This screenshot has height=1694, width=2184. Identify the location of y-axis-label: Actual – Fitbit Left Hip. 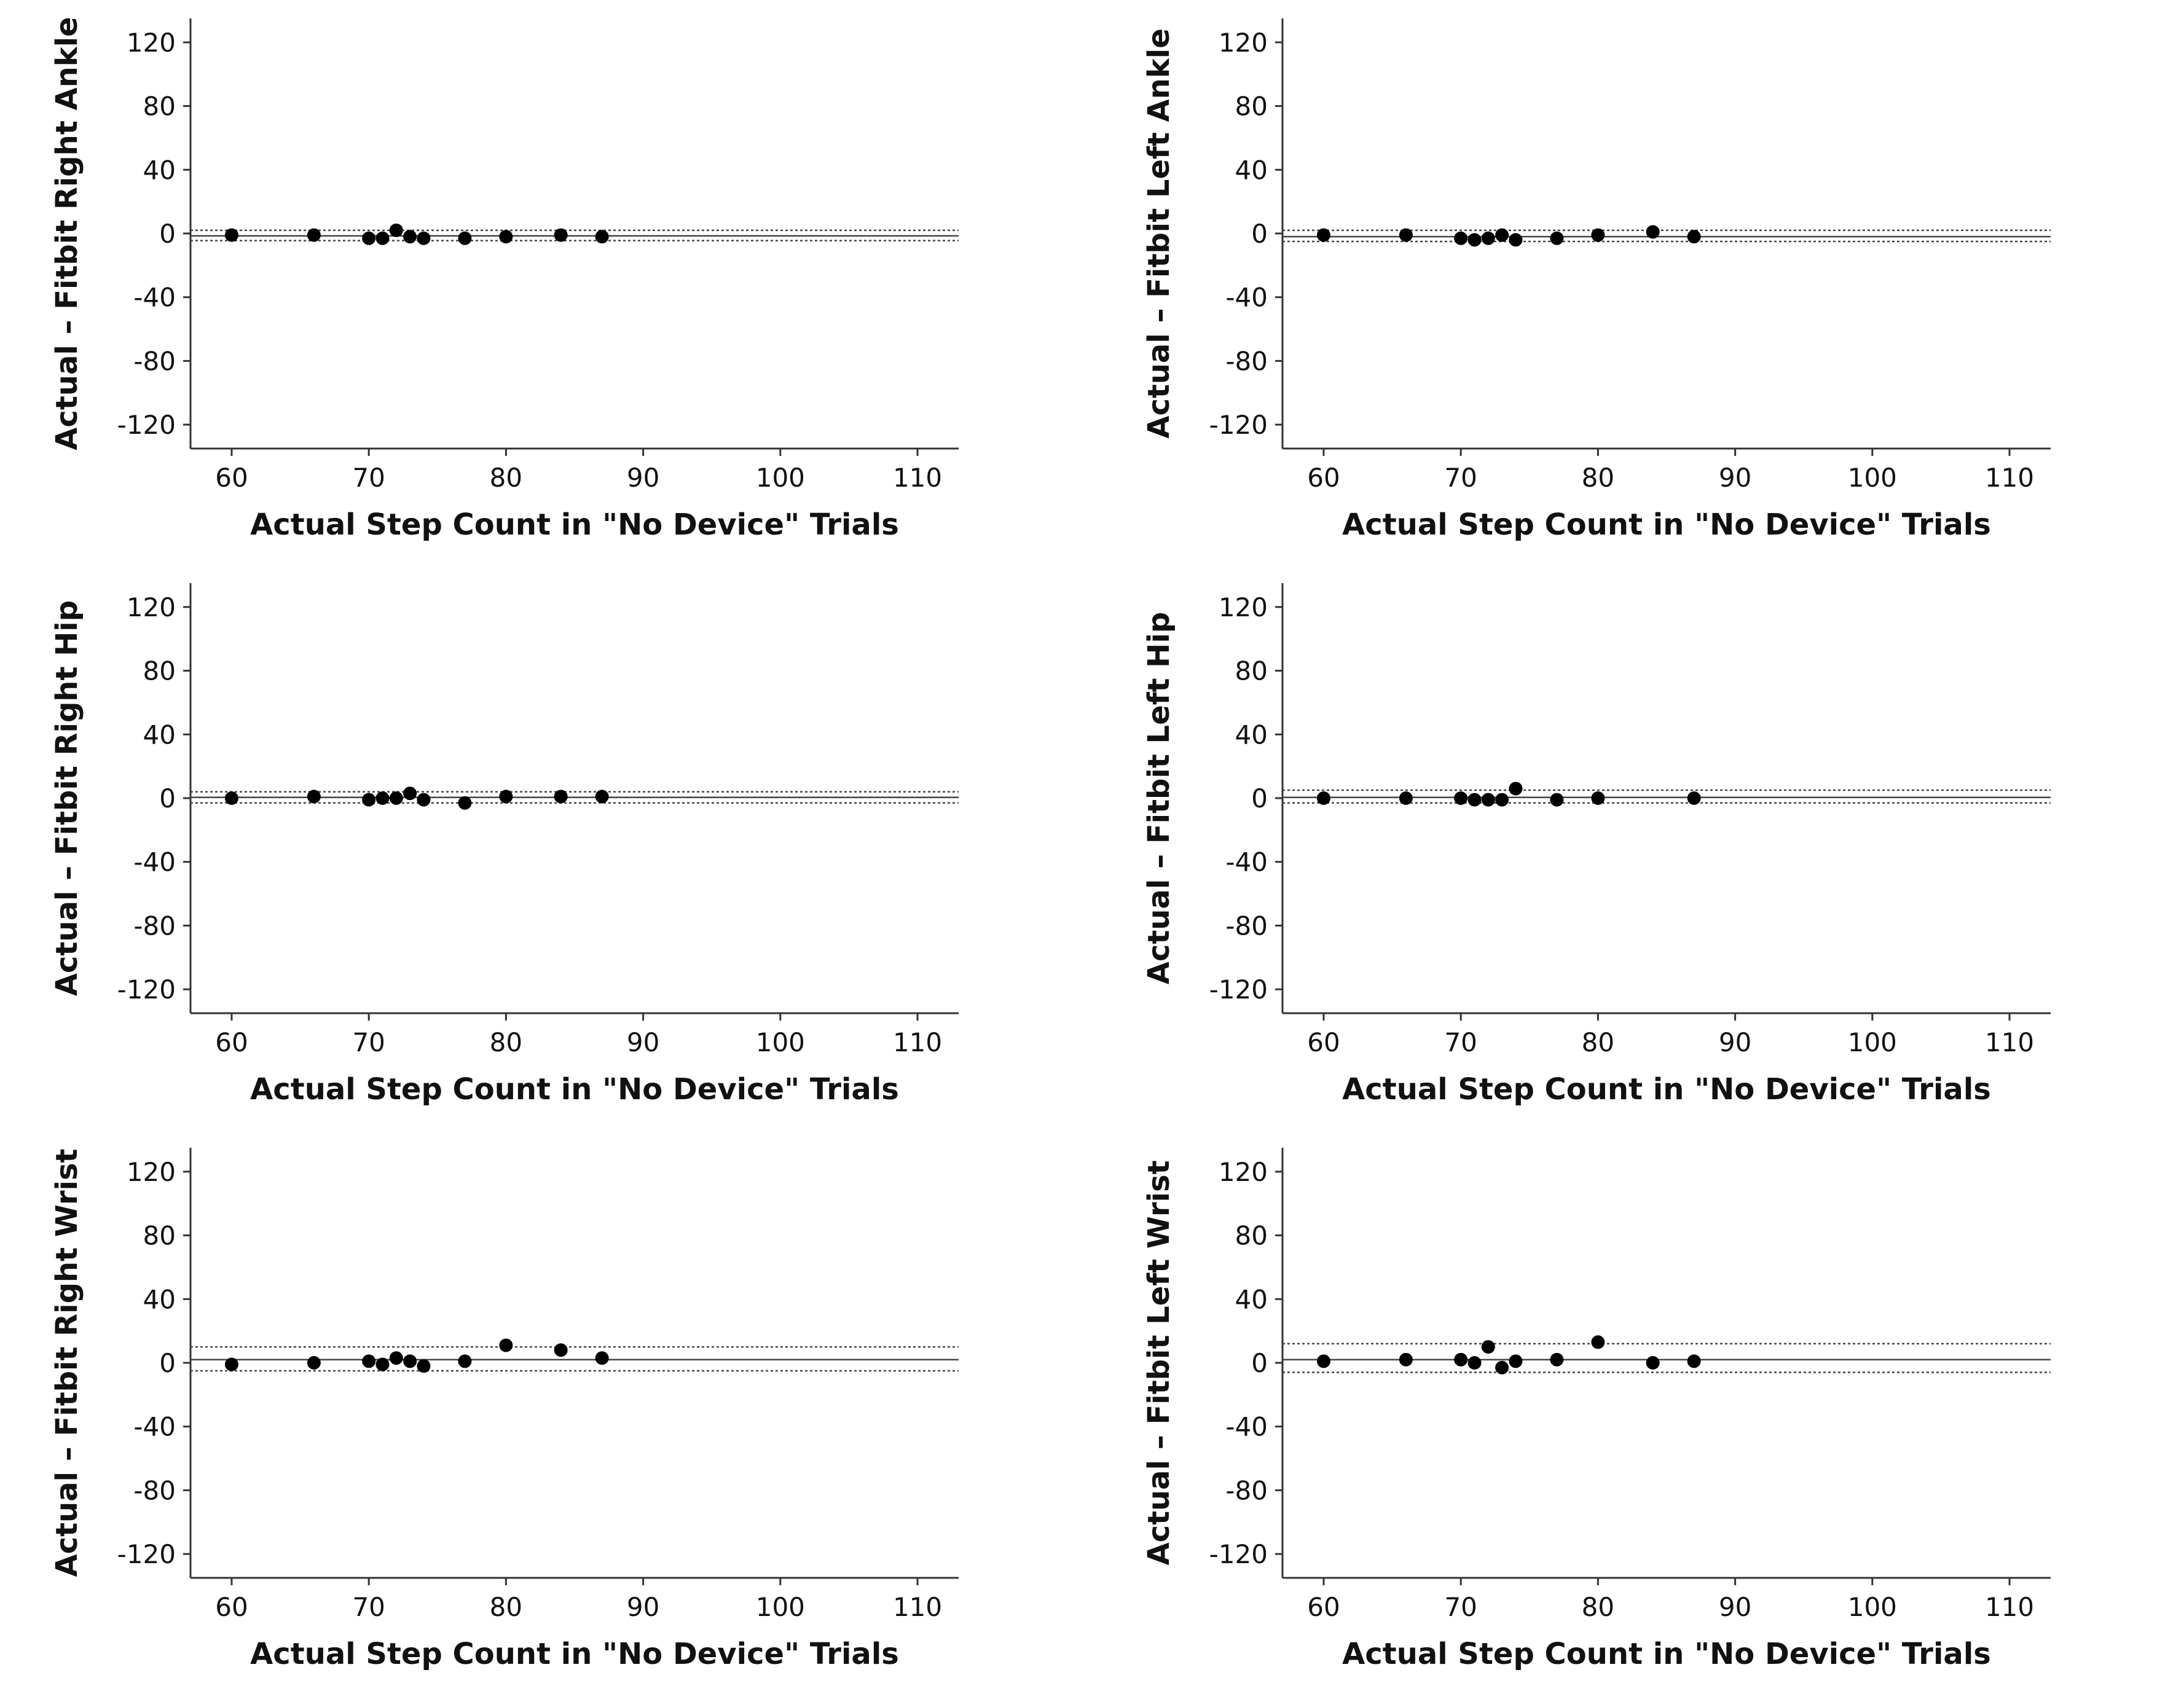
(1159, 798).